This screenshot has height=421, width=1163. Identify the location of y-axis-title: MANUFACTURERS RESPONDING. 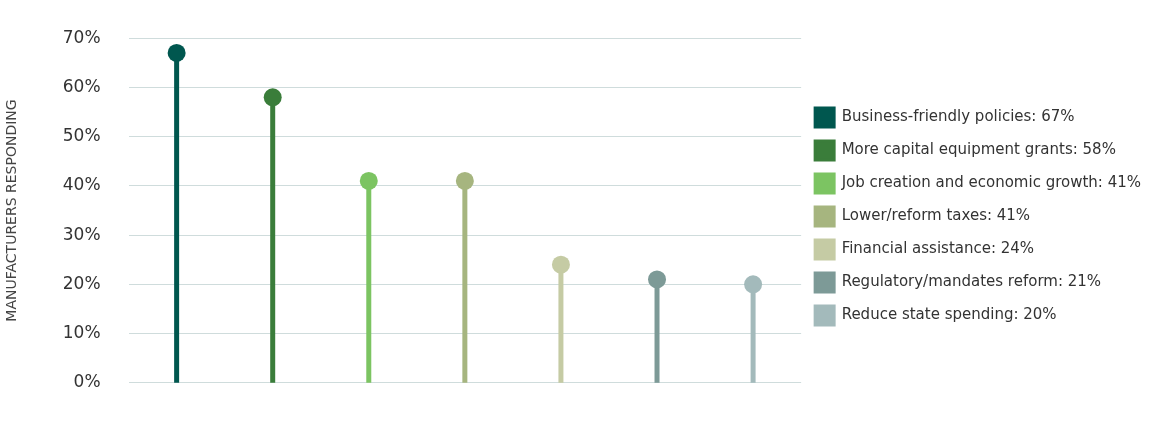
(11, 210).